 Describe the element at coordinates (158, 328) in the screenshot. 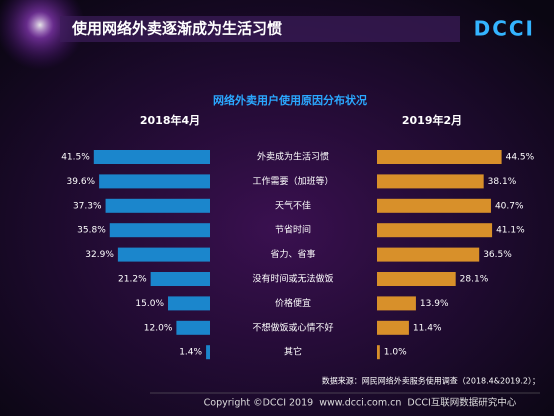

I see `value-label: 12.0%` at that location.